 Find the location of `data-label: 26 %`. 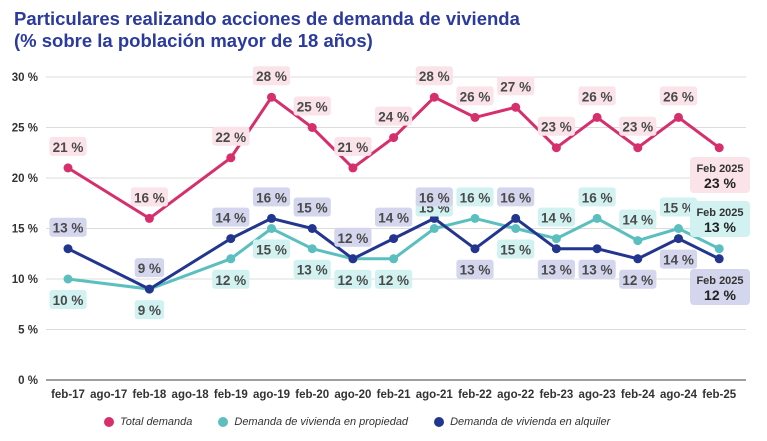

data-label: 26 % is located at coordinates (678, 96).